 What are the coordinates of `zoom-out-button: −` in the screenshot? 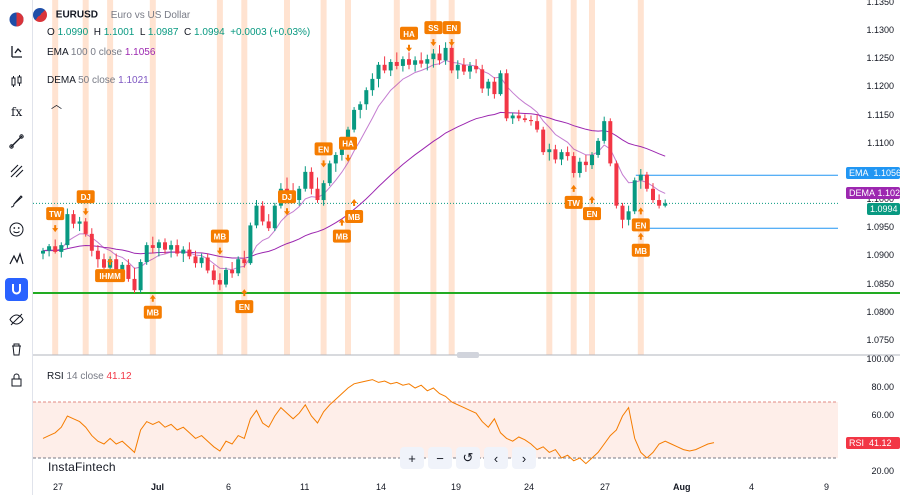 It's located at (440, 458).